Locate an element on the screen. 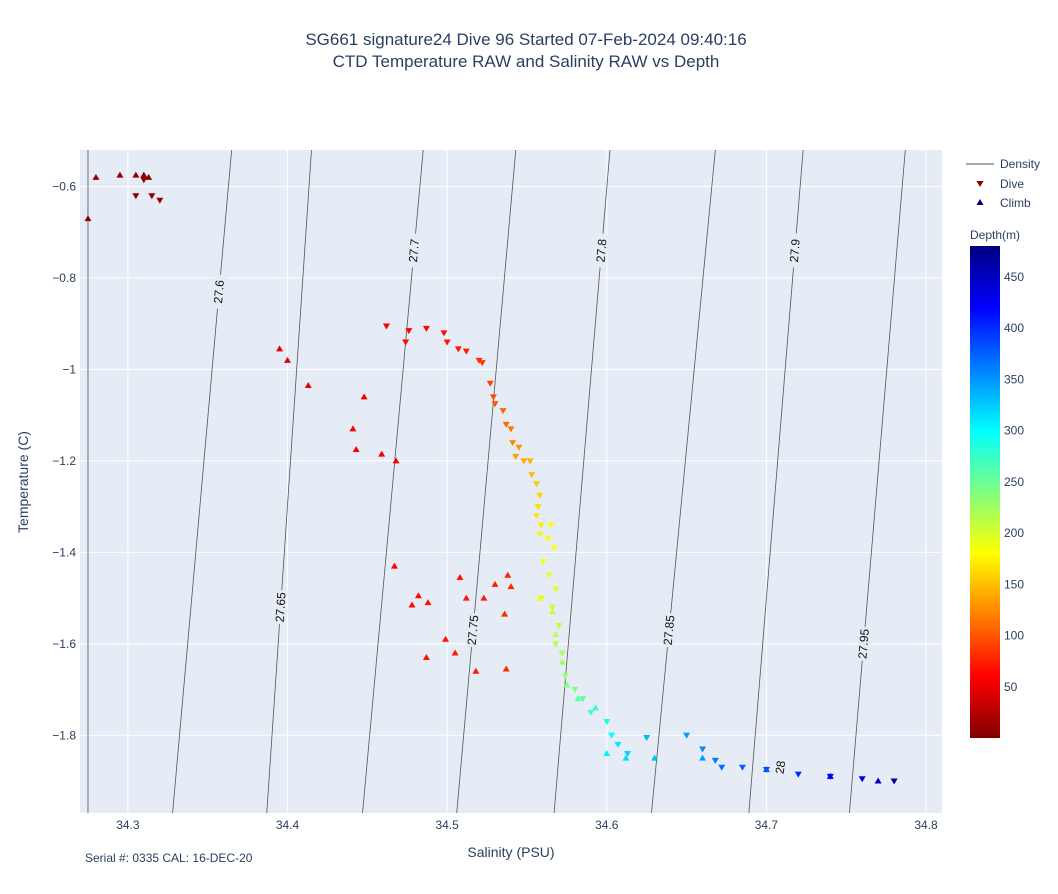  density-contour-label: 27.7 is located at coordinates (414, 250).